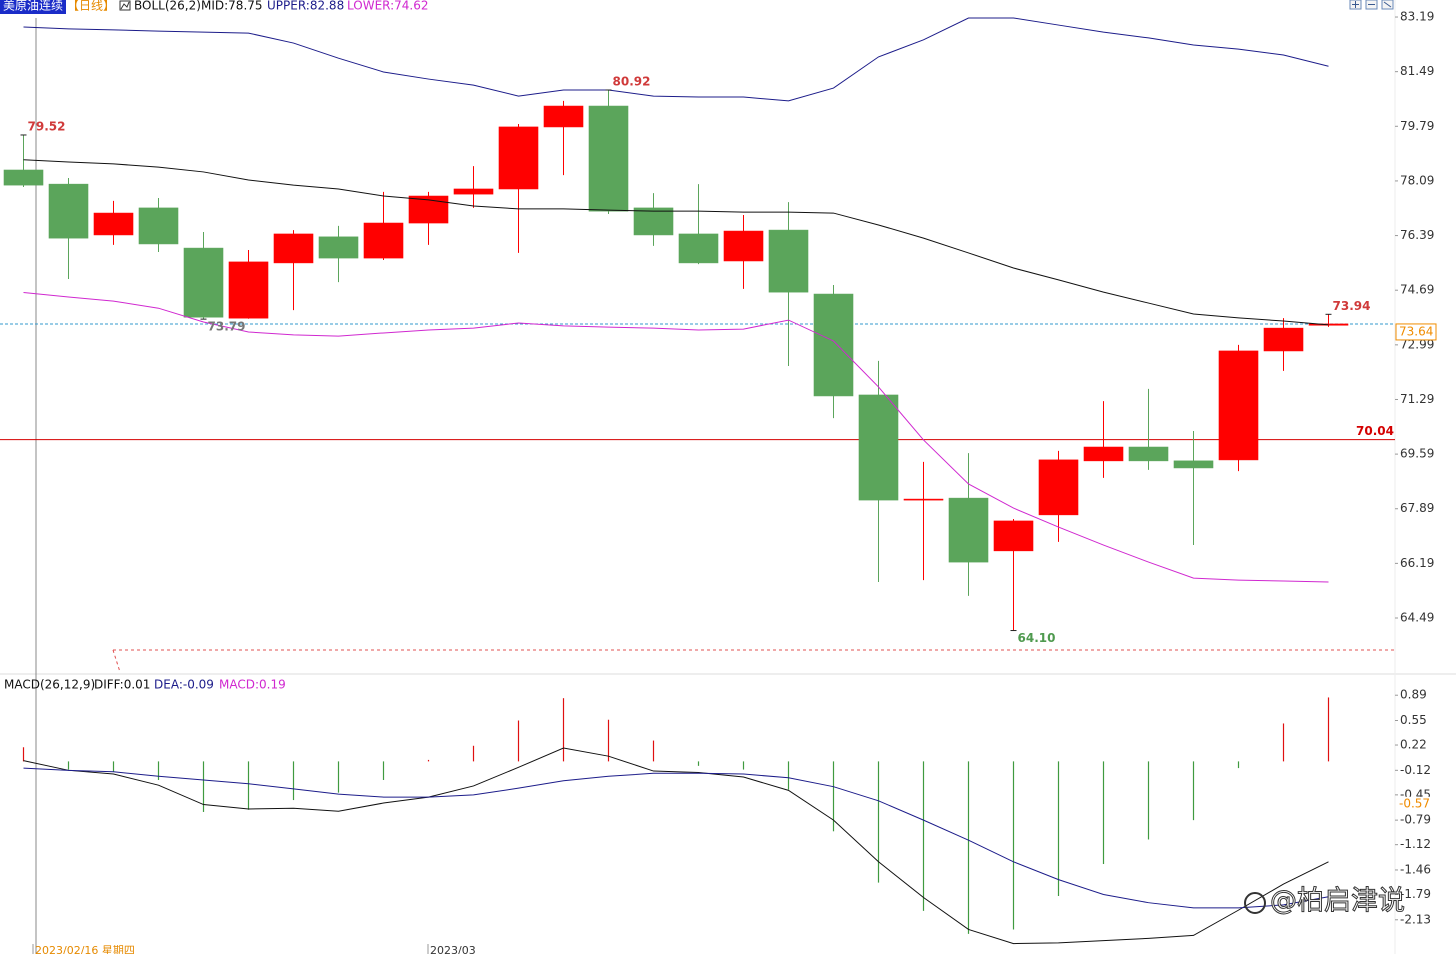  Describe the element at coordinates (1387, 4) in the screenshot. I see `toolbar-glyph` at that location.